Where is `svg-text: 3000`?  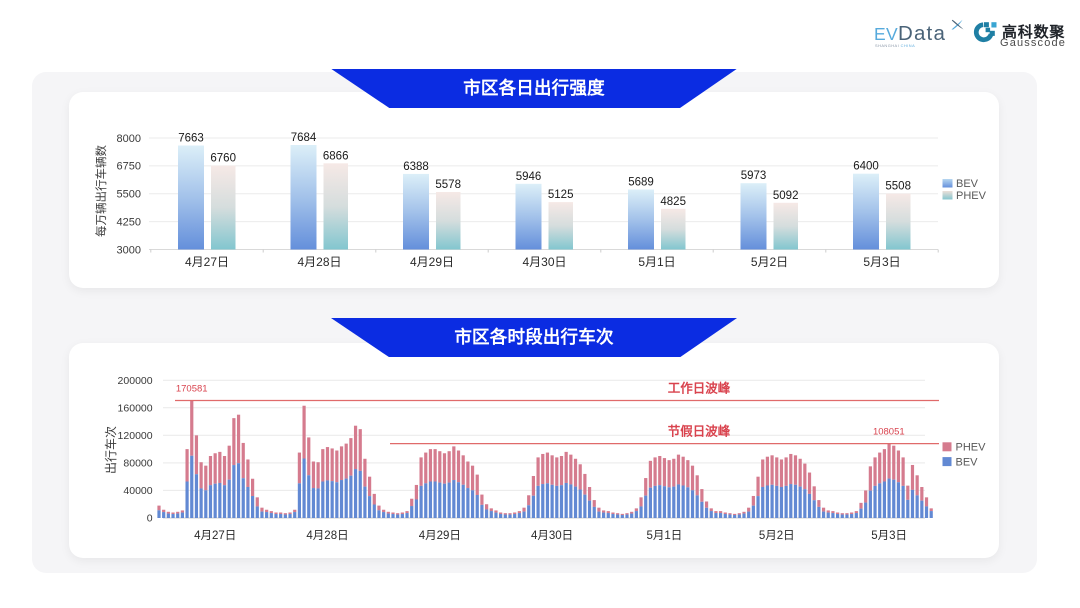
svg-text: 3000 is located at coordinates (129, 250).